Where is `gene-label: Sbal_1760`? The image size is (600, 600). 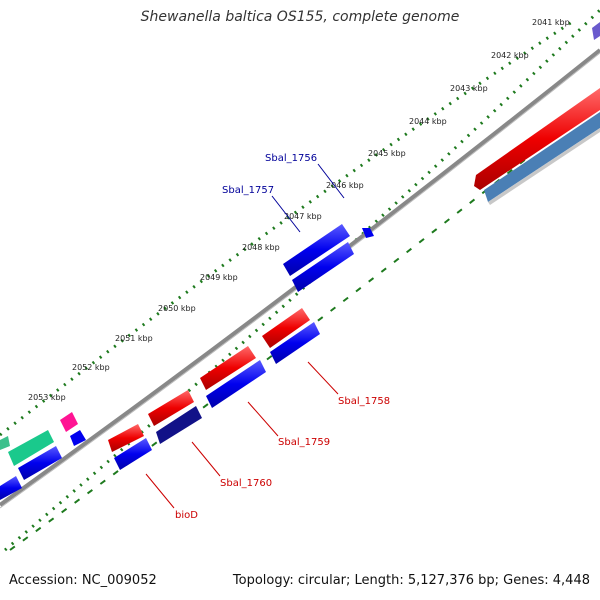
gene-label: Sbal_1760 is located at coordinates (246, 483).